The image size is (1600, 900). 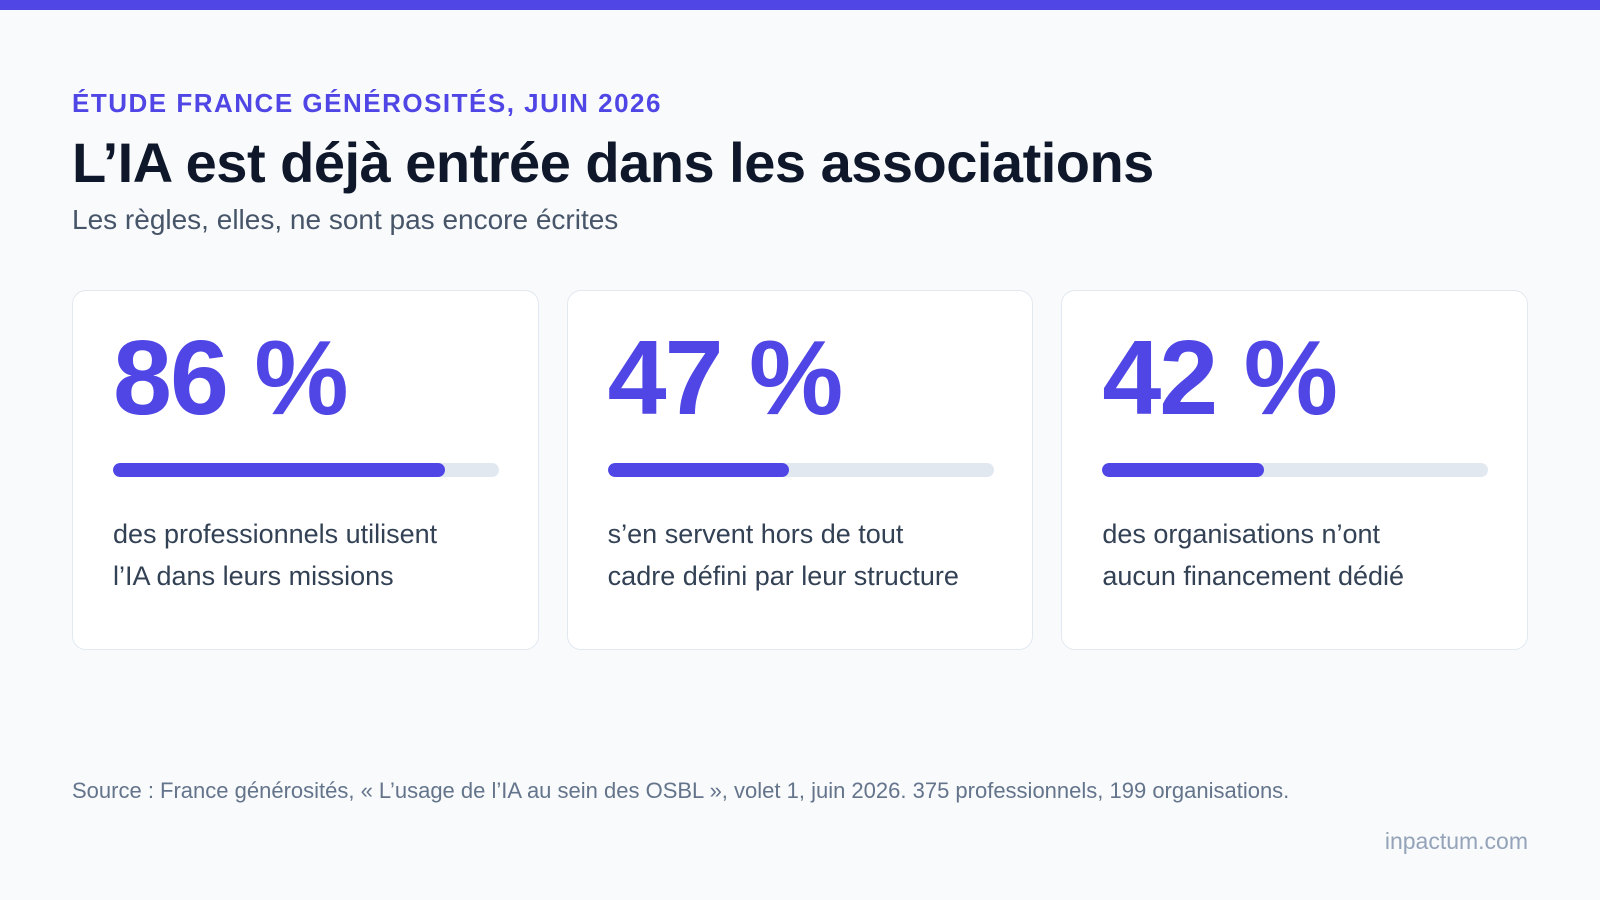 What do you see at coordinates (367, 103) in the screenshot?
I see `eyebrow-label: ÉTUDE FRANCE GÉNÉROSITÉS, JUIN 2026` at bounding box center [367, 103].